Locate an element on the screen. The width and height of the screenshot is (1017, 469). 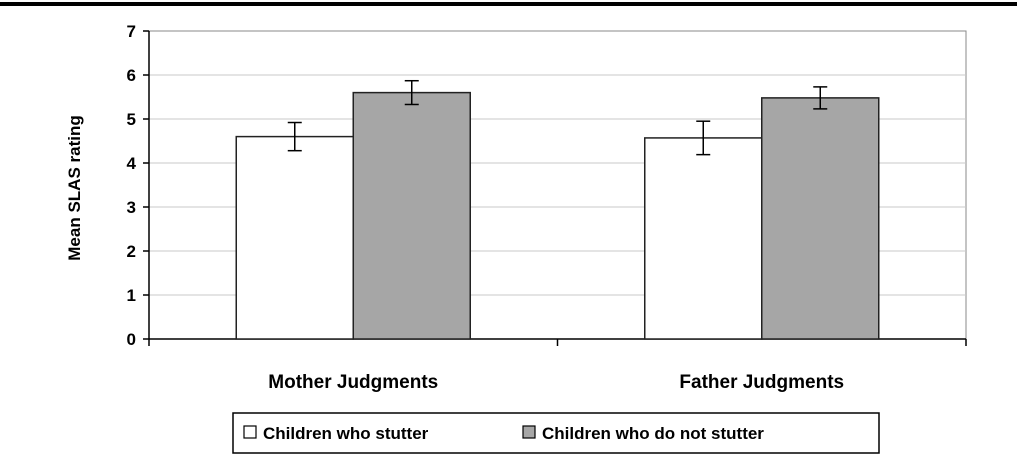
y-tick-label: 3 is located at coordinates (131, 207).